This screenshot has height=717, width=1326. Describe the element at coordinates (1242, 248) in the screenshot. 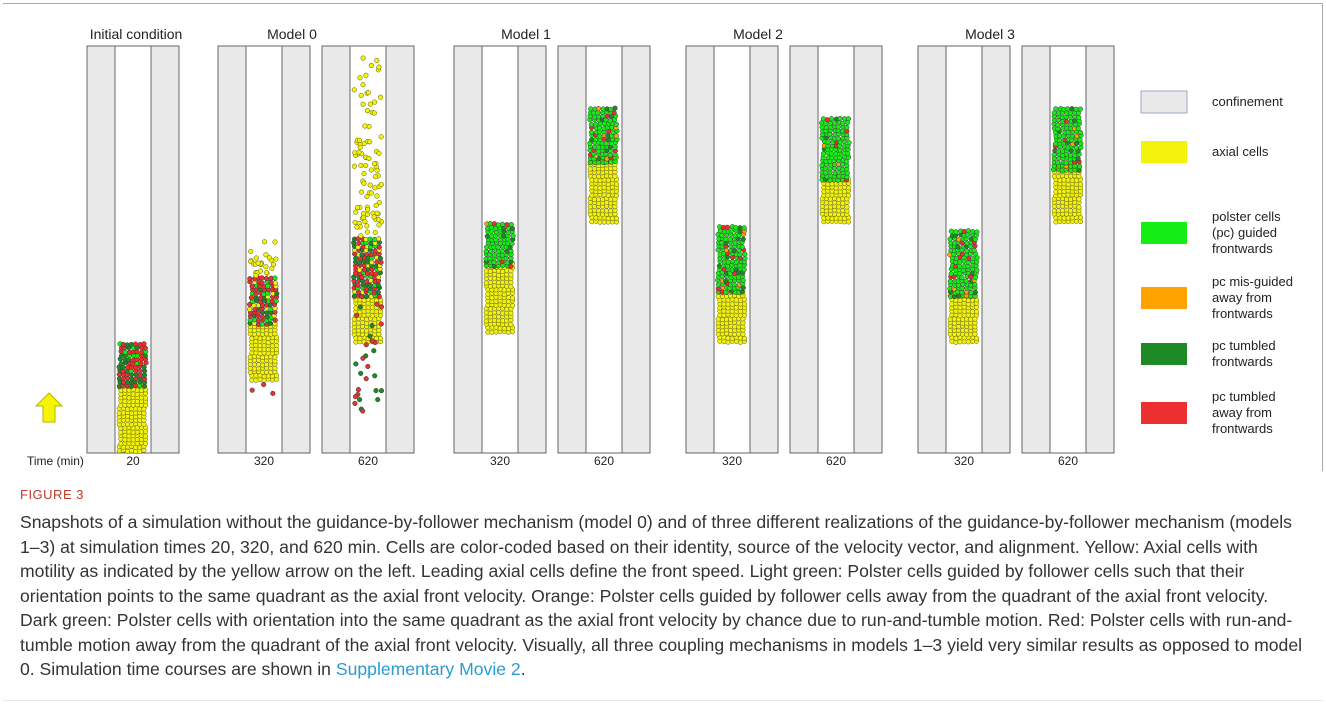

I see `legend-label: frontwards` at that location.